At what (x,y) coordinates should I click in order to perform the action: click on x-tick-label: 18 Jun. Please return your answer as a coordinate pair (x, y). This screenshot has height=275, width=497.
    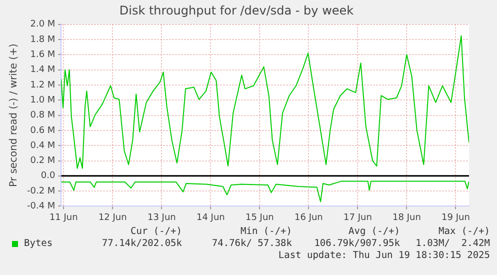
    Looking at the image, I should click on (406, 217).